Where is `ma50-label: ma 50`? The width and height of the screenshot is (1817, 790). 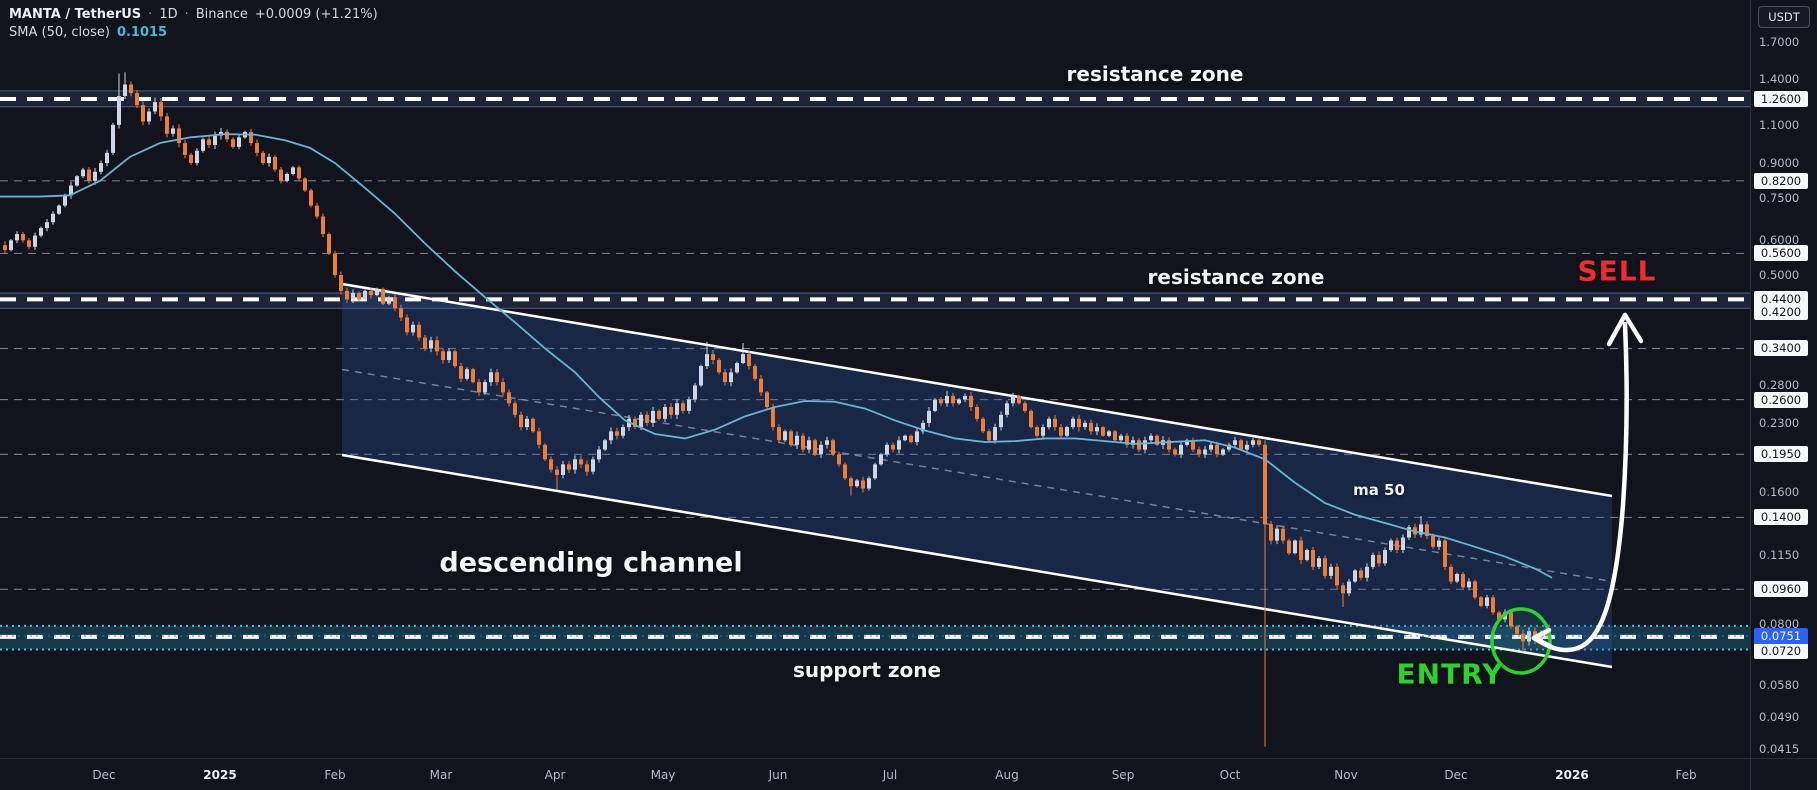 ma50-label: ma 50 is located at coordinates (1379, 490).